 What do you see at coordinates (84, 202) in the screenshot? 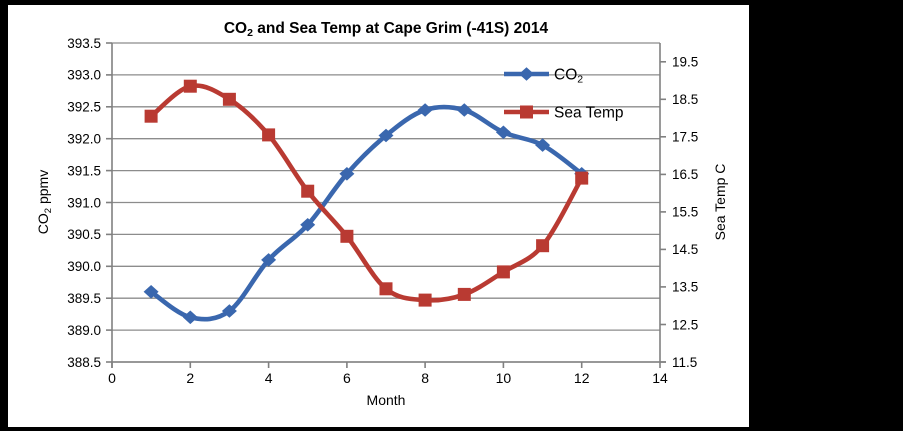
I see `left-axis-tick-label: 391.0` at bounding box center [84, 202].